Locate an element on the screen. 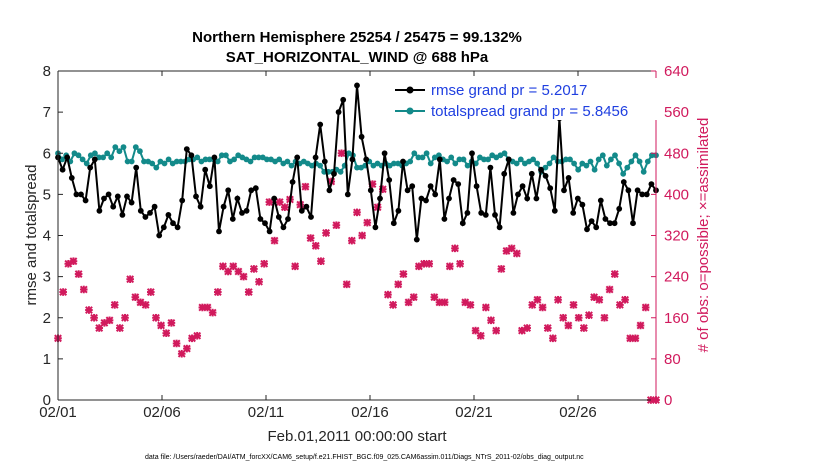  y-right-tick-label: 160 is located at coordinates (676, 318).